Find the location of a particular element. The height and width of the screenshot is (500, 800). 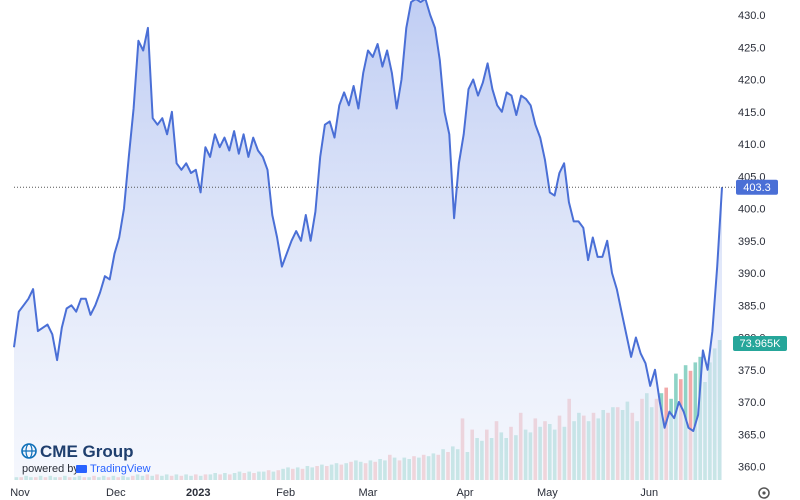

powered-by-text: powered by is located at coordinates (50, 469).